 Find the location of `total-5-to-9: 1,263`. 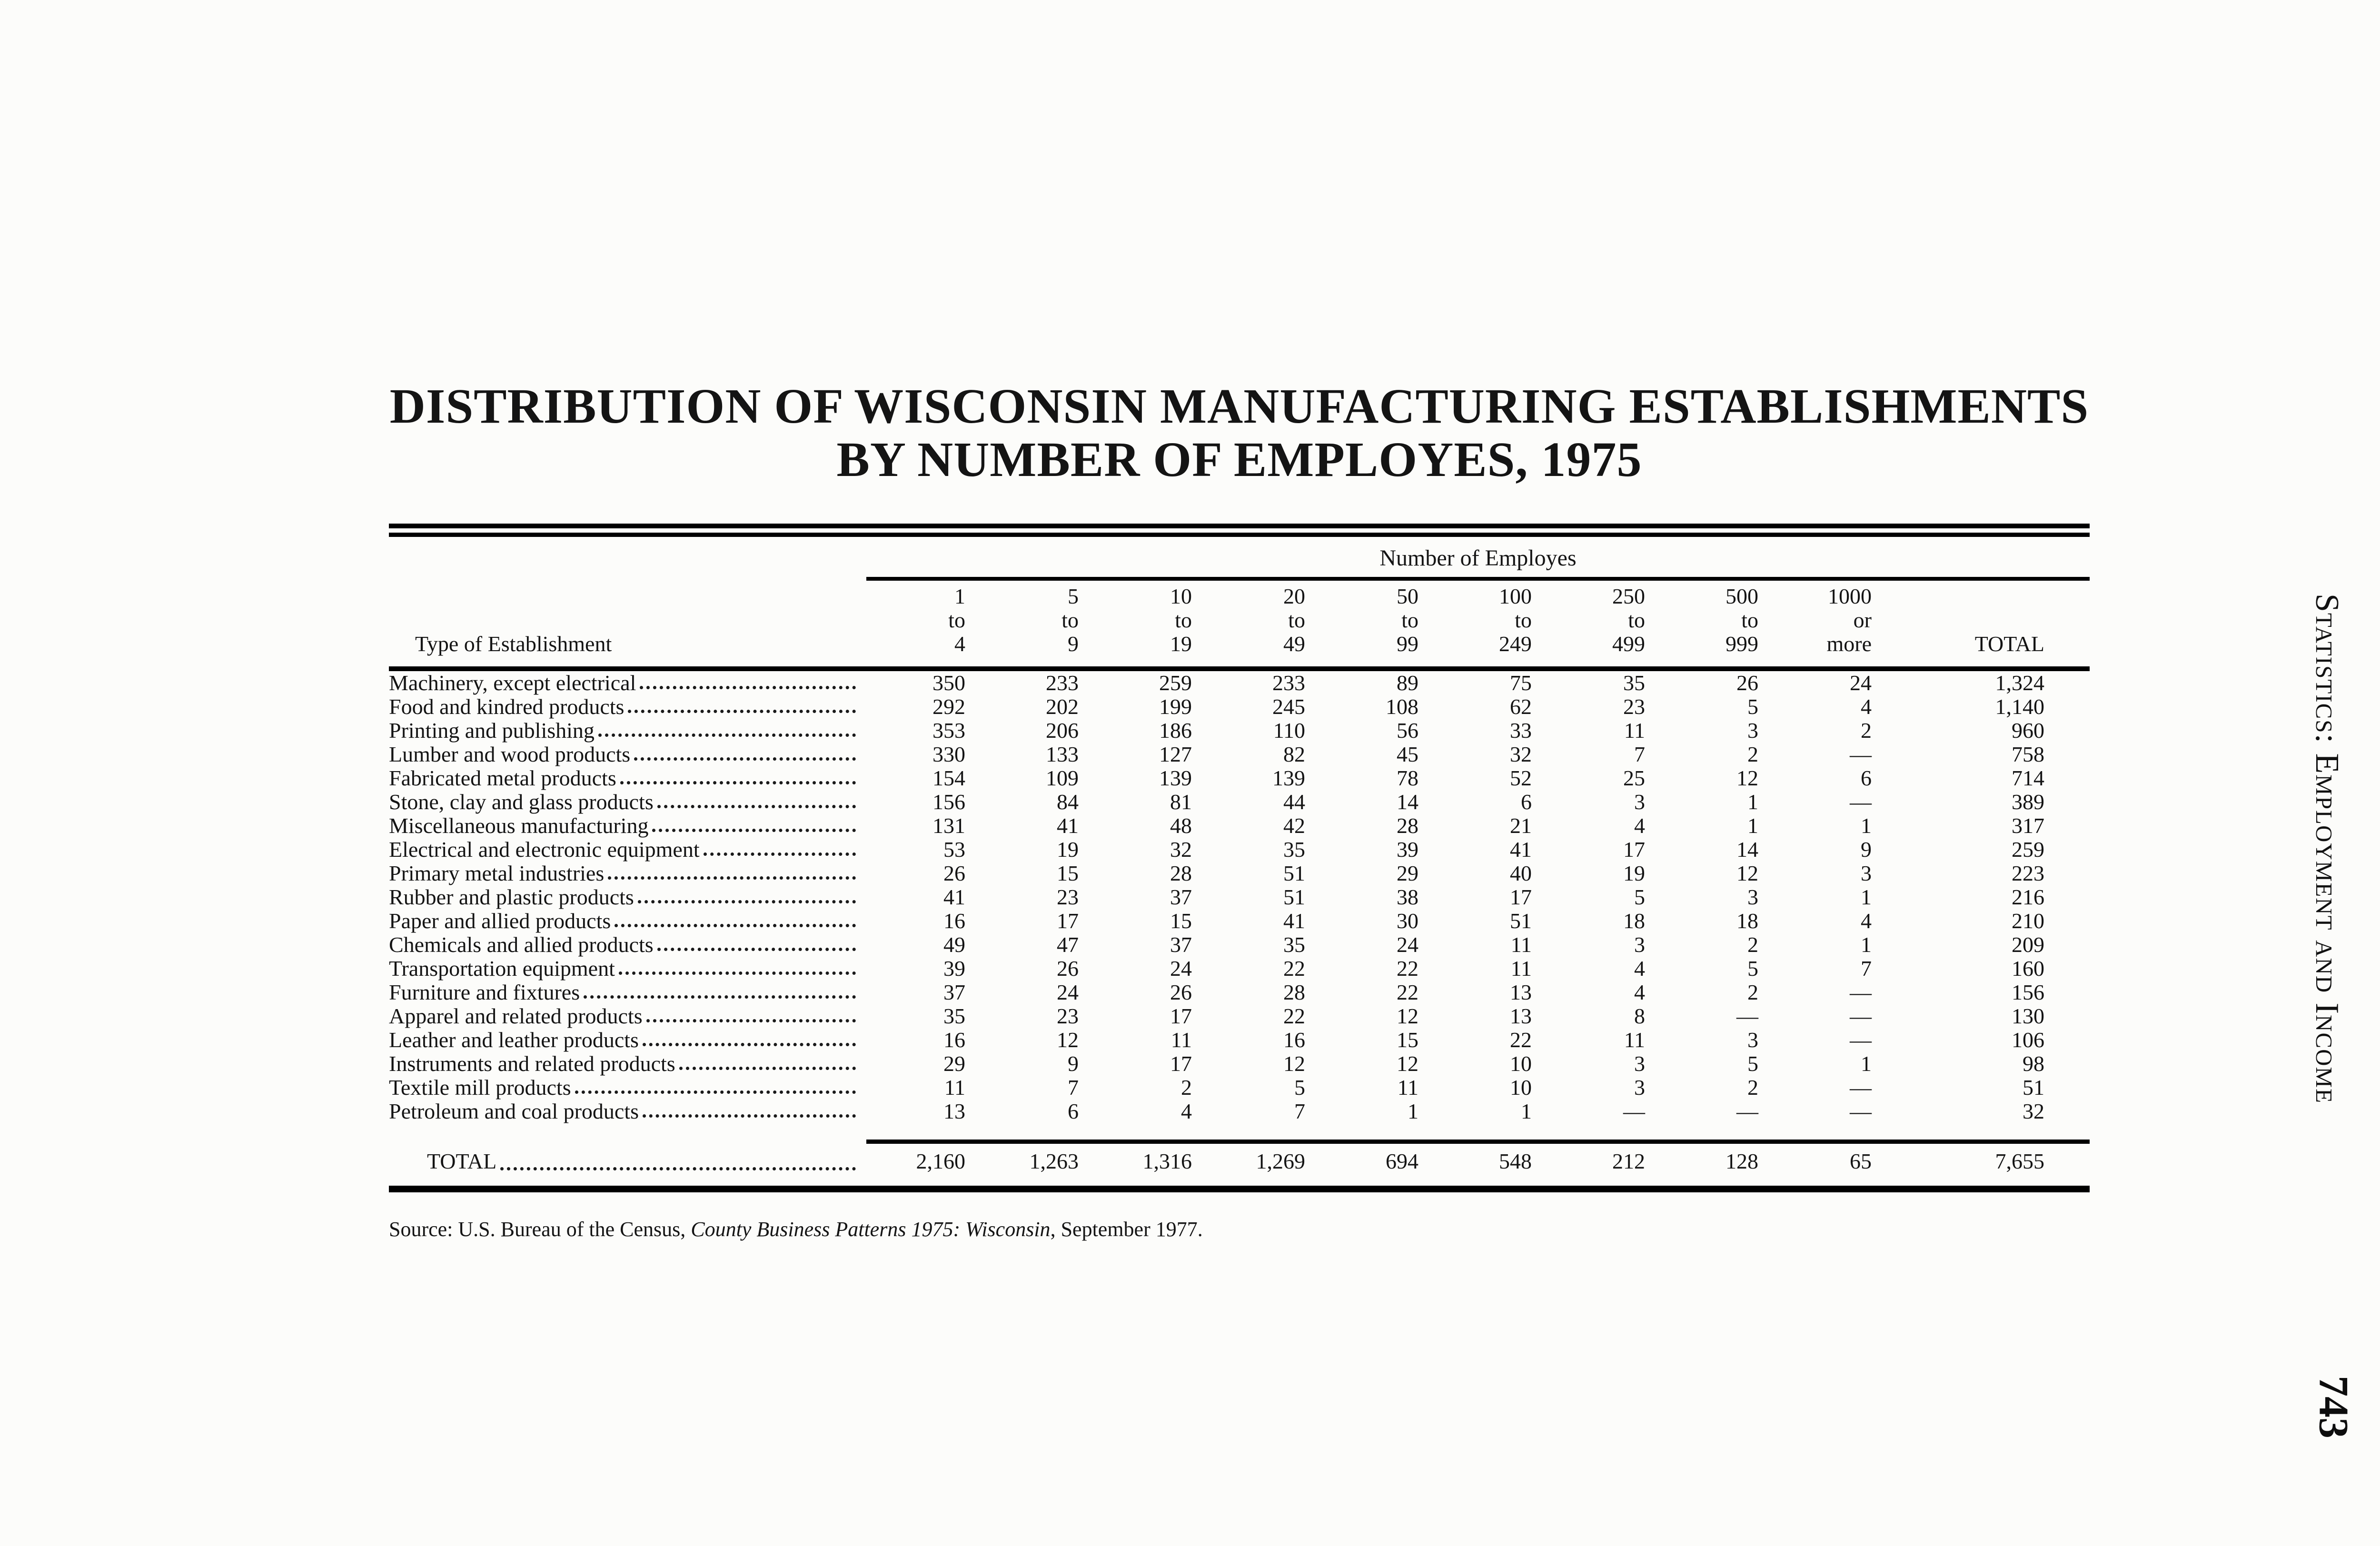

total-5-to-9: 1,263 is located at coordinates (1054, 1161).